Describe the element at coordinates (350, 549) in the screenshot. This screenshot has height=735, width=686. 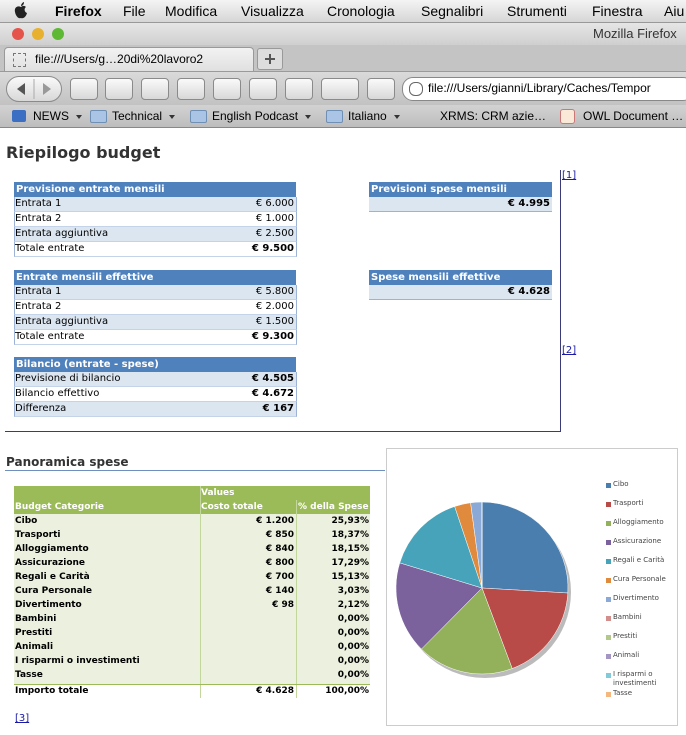
I see `pct-cell: 18,15%` at that location.